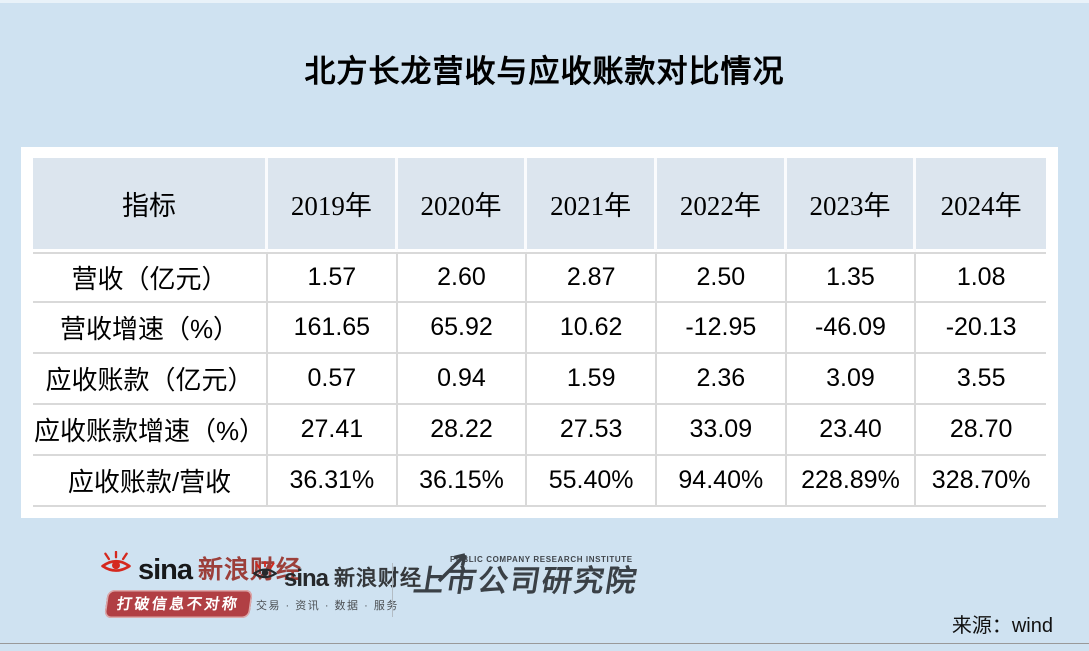  What do you see at coordinates (333, 328) in the screenshot?
I see `value-cell: 161.65` at bounding box center [333, 328].